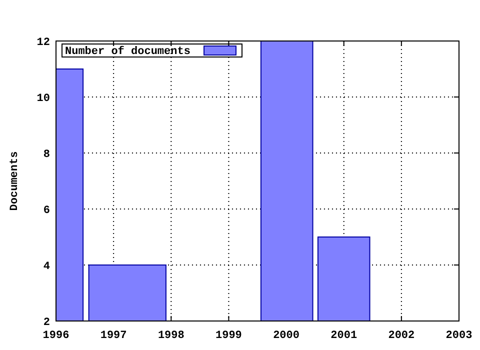 The width and height of the screenshot is (480, 350). I want to click on y-tick-label: 8, so click(46, 154).